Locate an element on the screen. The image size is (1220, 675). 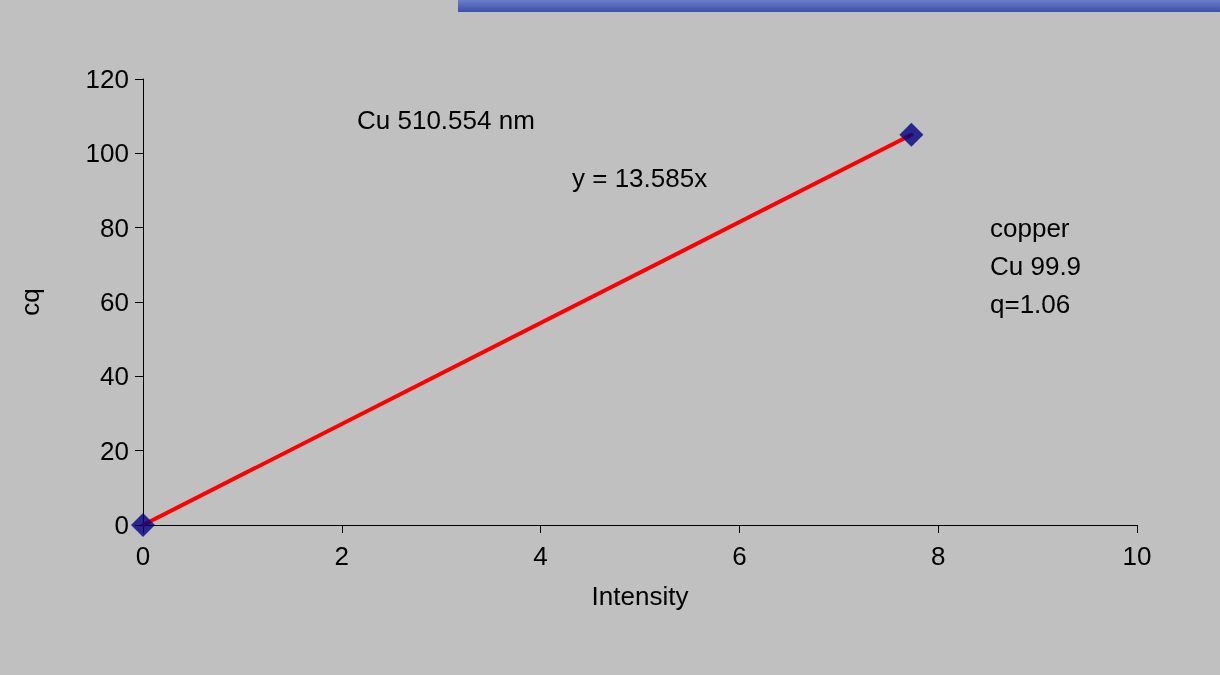
y-tick-label: 80 is located at coordinates (114, 227).